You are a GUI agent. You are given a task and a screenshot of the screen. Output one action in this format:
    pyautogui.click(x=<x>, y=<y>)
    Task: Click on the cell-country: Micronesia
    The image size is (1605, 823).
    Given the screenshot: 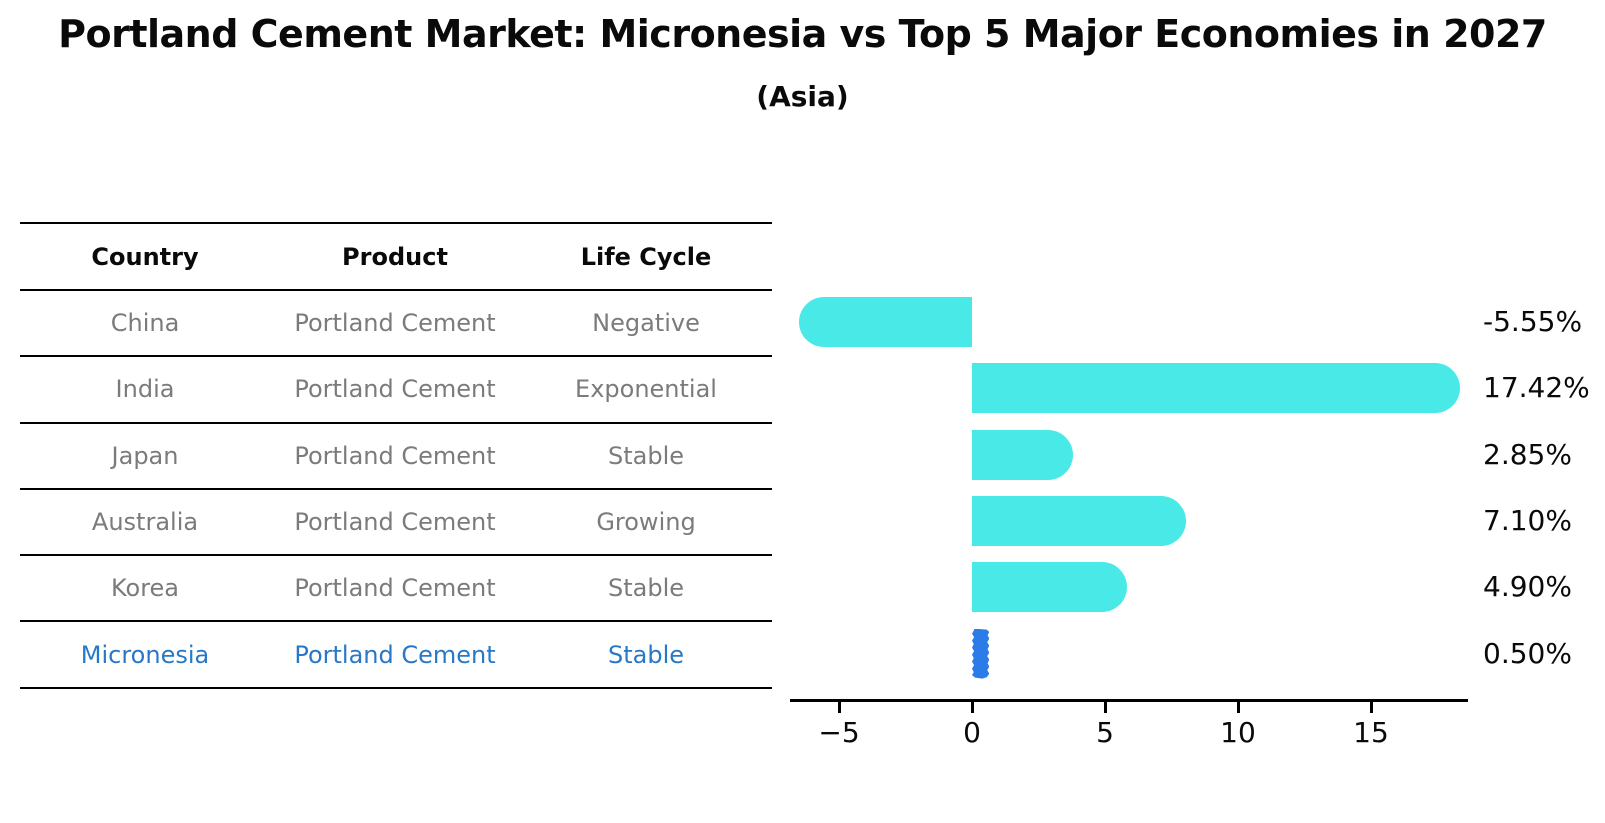 What is the action you would take?
    pyautogui.click(x=145, y=654)
    